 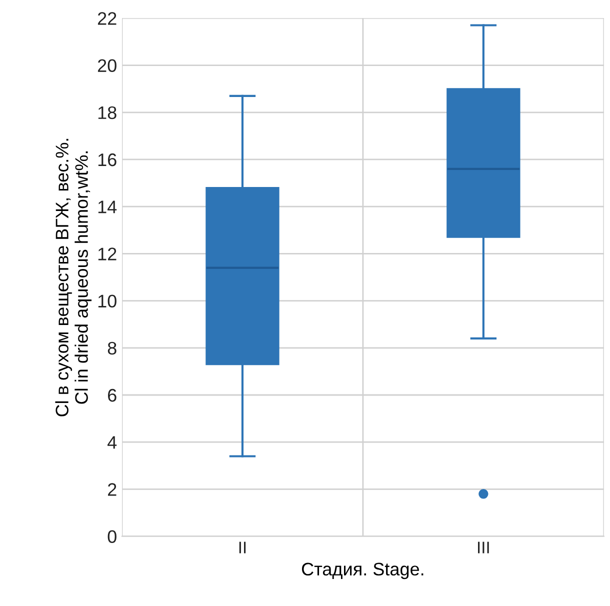 I want to click on y-tick-label: 10, so click(x=107, y=301).